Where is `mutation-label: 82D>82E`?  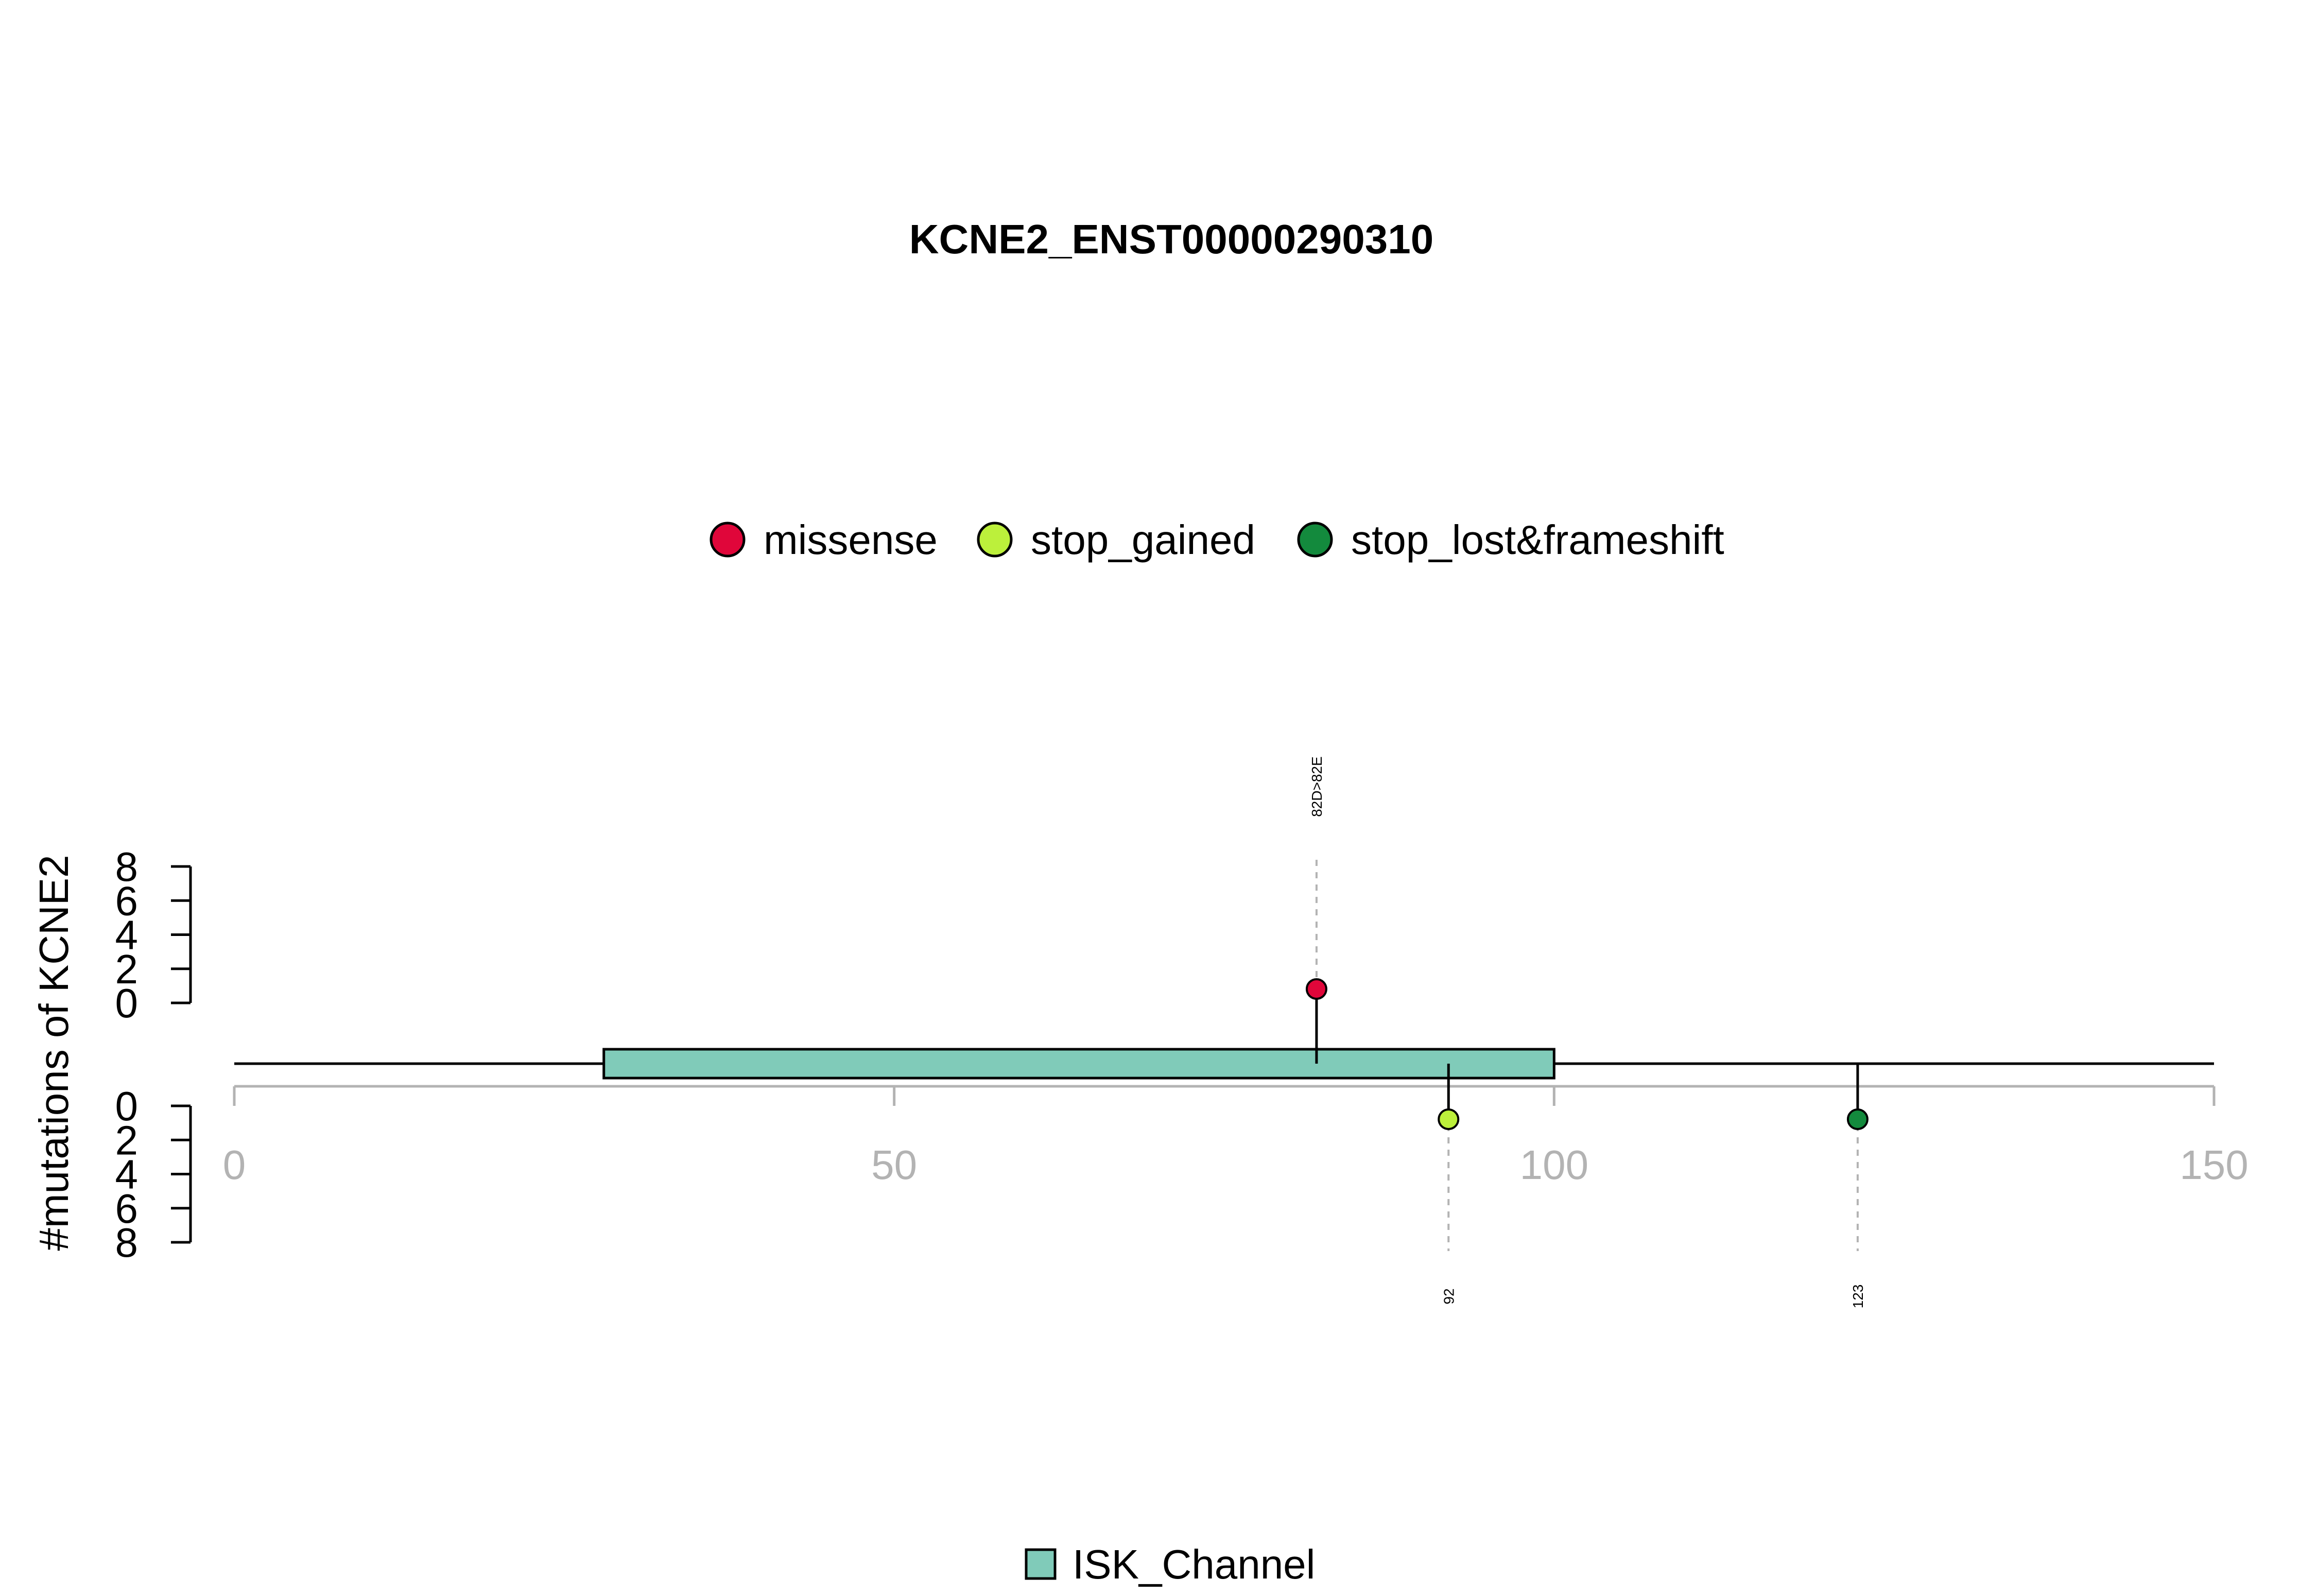
mutation-label: 82D>82E is located at coordinates (1317, 786).